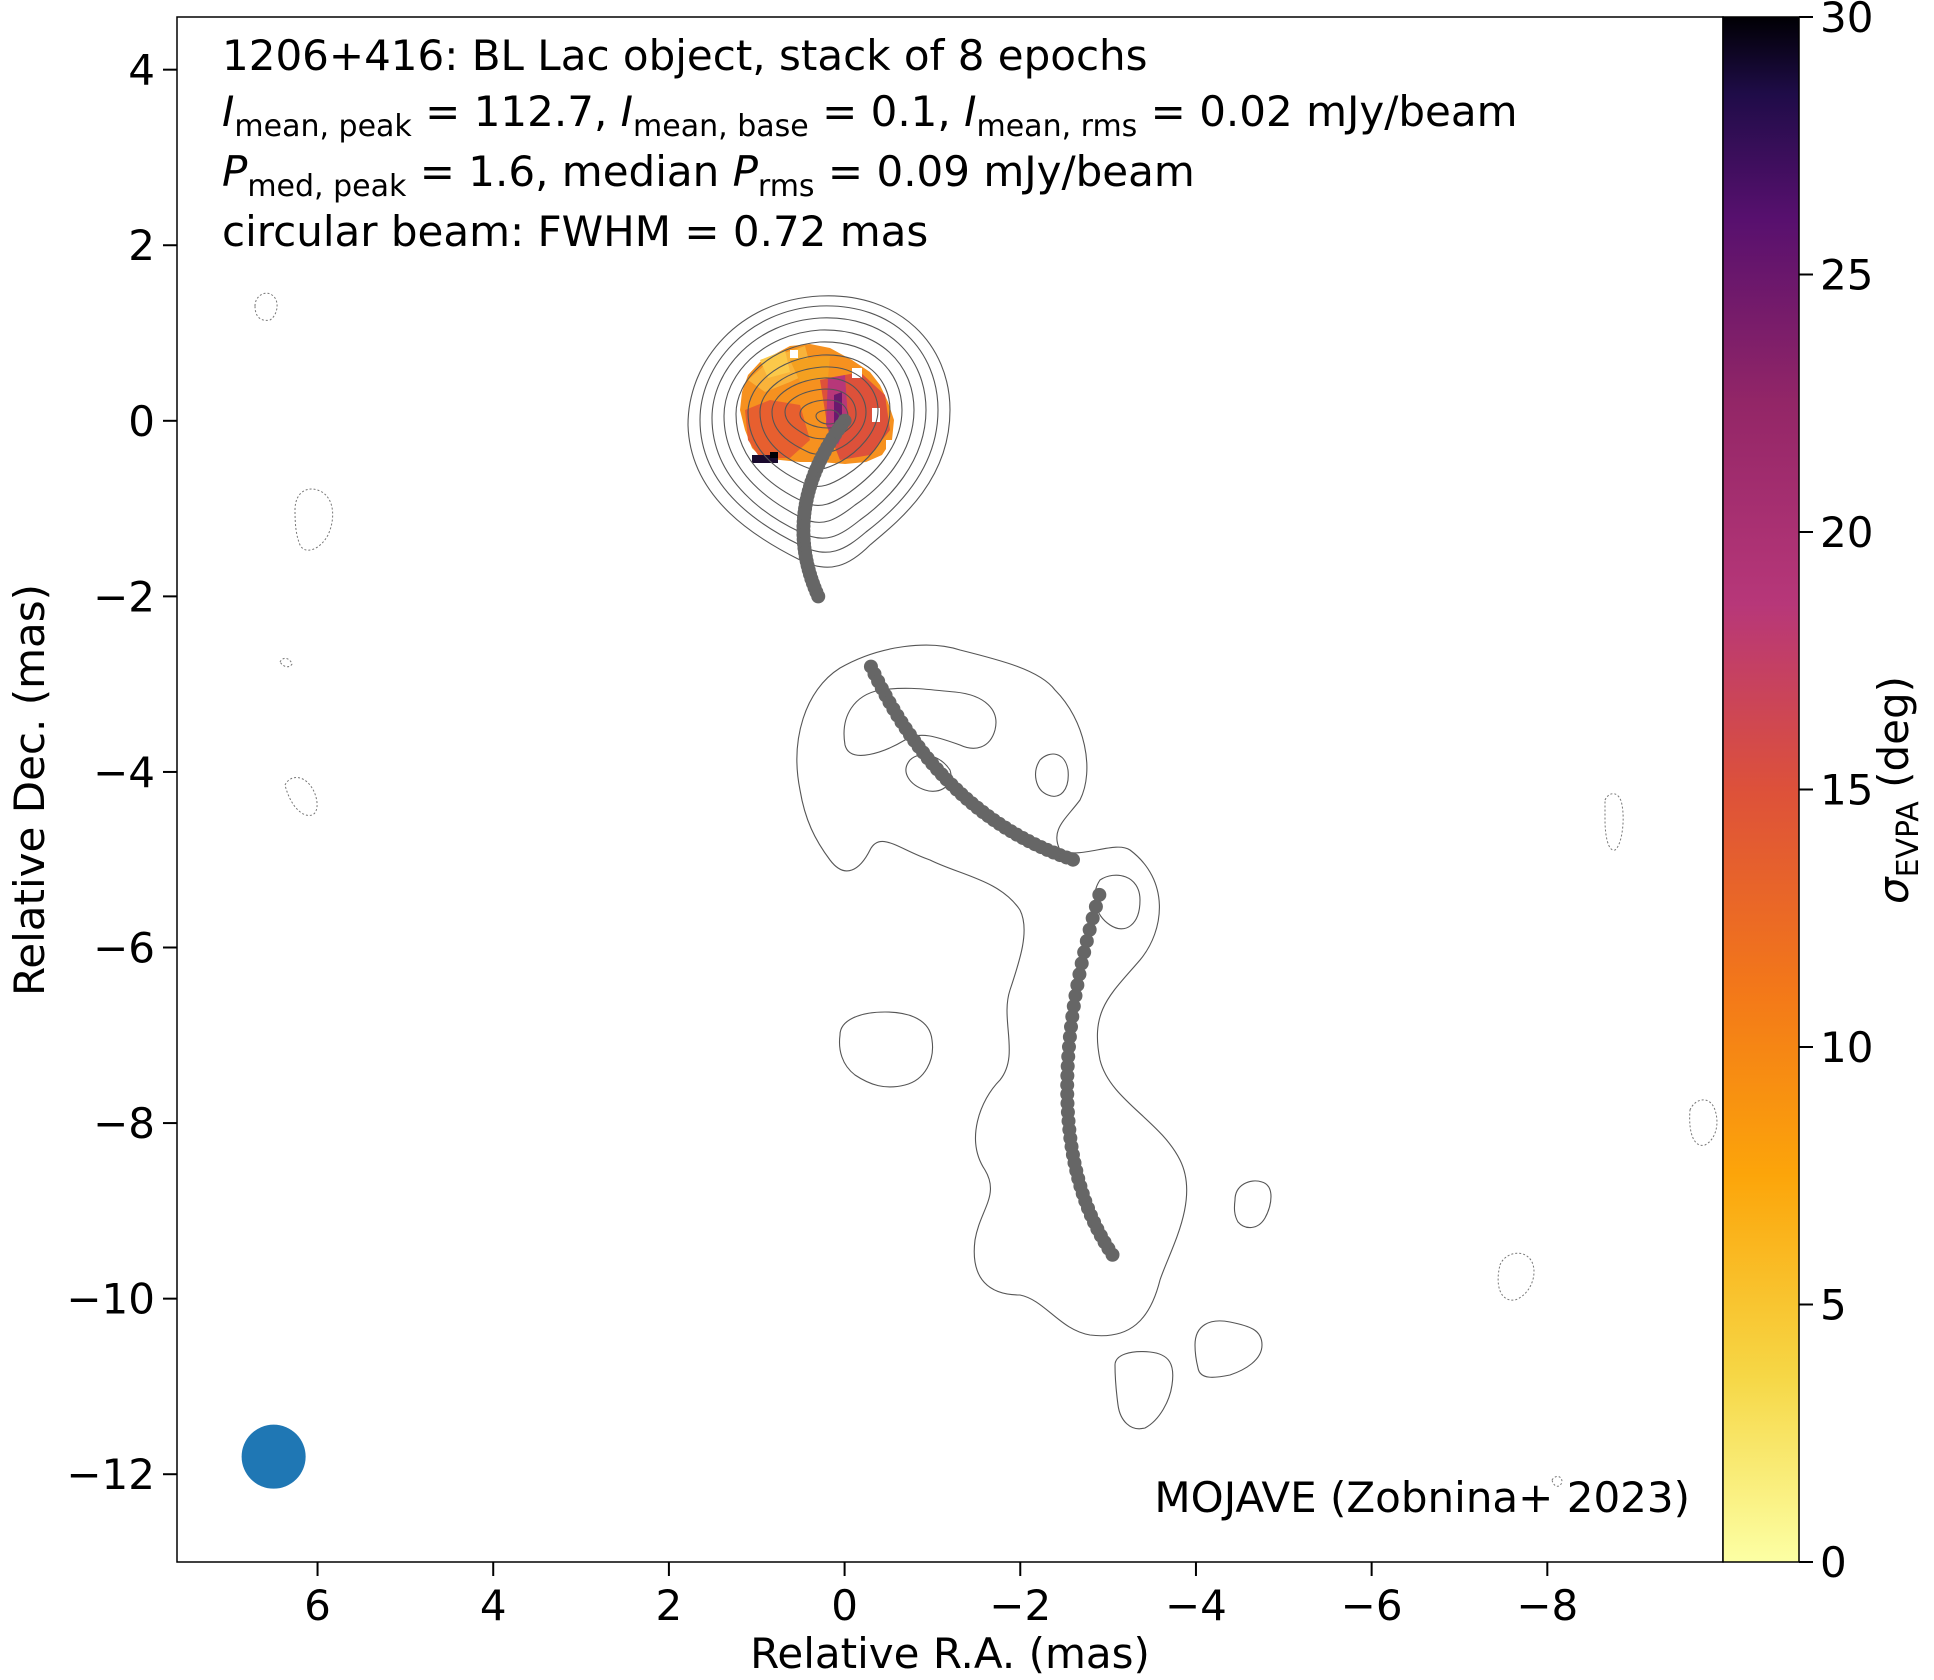  What do you see at coordinates (317, 1605) in the screenshot?
I see `x-tick-label: 6` at bounding box center [317, 1605].